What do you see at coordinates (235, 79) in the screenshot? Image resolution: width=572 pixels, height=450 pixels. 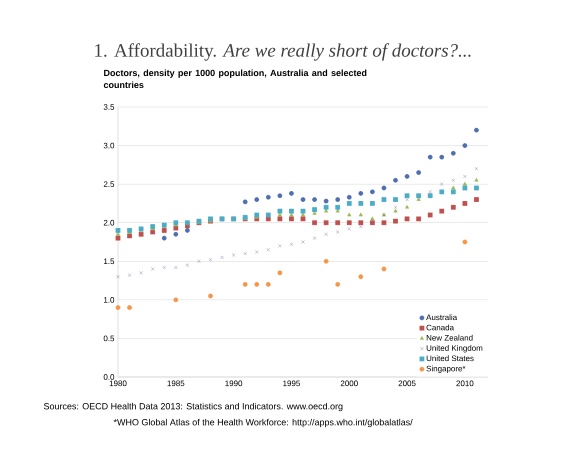 I see `chart-subtitle: Doctors, density per 1000 population, Australia and selected countries` at bounding box center [235, 79].